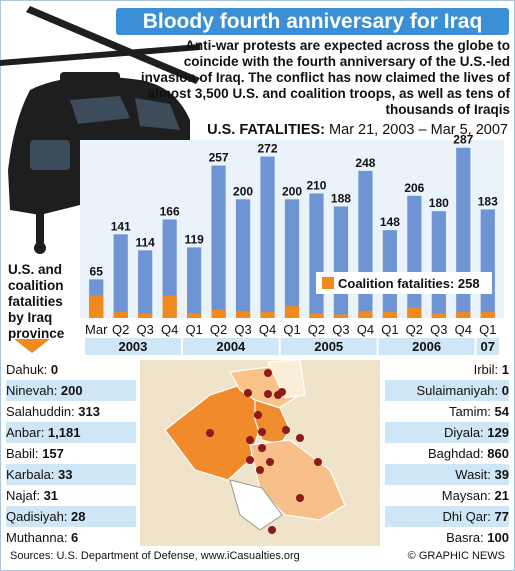 The height and width of the screenshot is (571, 515). I want to click on province-row-left-2: Salahuddin: 313, so click(71, 411).